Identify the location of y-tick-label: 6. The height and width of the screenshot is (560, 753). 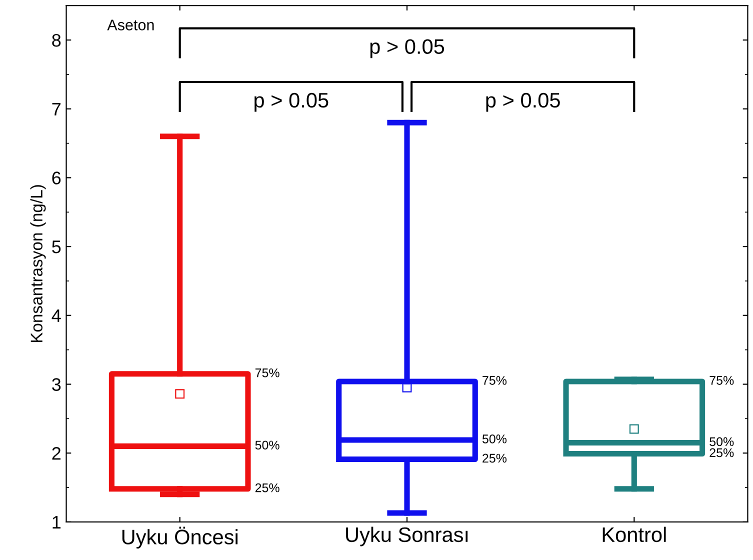
(56, 178).